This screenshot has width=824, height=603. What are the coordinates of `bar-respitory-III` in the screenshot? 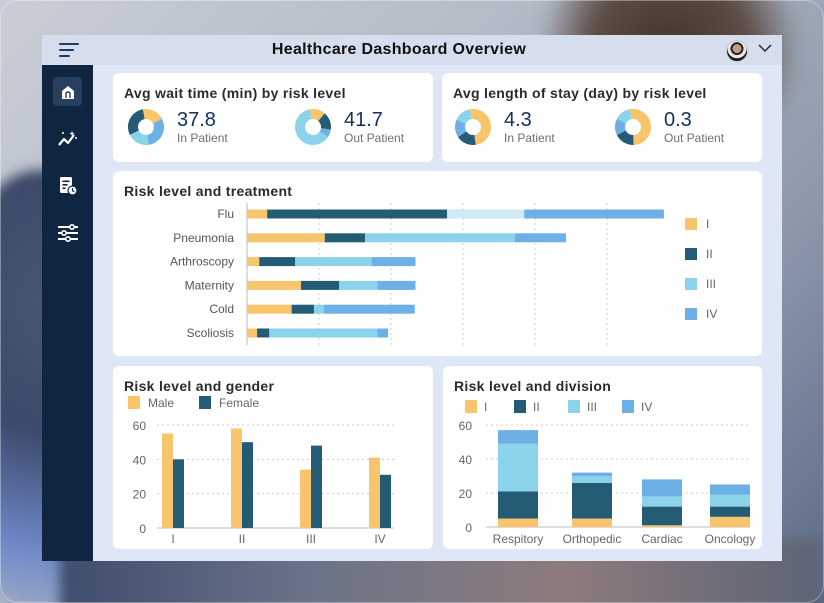 It's located at (518, 467).